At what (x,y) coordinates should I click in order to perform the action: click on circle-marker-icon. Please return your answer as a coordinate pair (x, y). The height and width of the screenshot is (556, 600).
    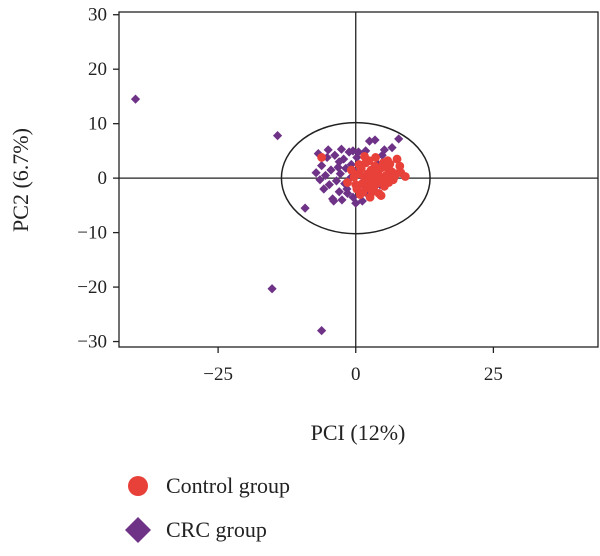
    Looking at the image, I should click on (138, 486).